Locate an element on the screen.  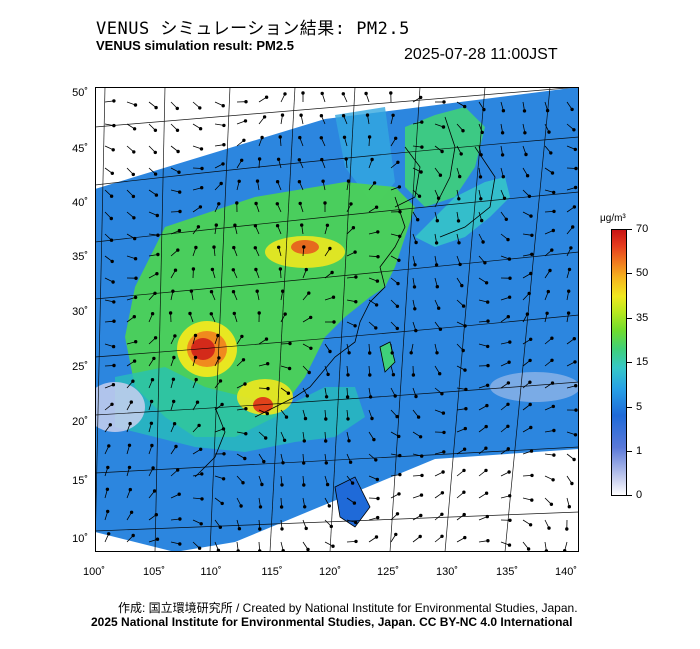
lat-label-45: 45˚ is located at coordinates (80, 149).